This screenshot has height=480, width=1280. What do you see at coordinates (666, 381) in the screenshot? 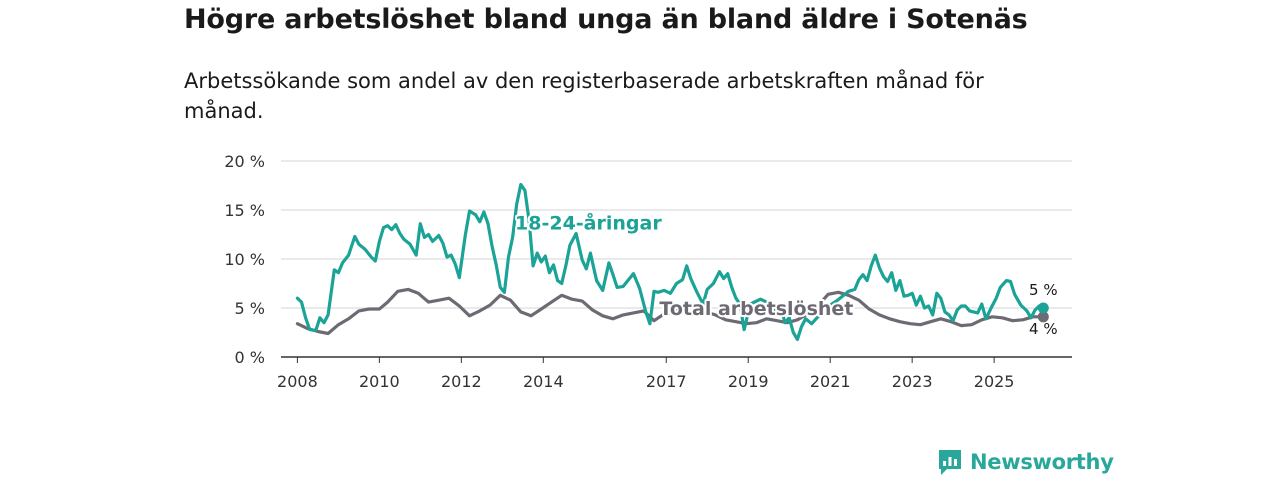
I see `x-tick-label: 2017` at bounding box center [666, 381].